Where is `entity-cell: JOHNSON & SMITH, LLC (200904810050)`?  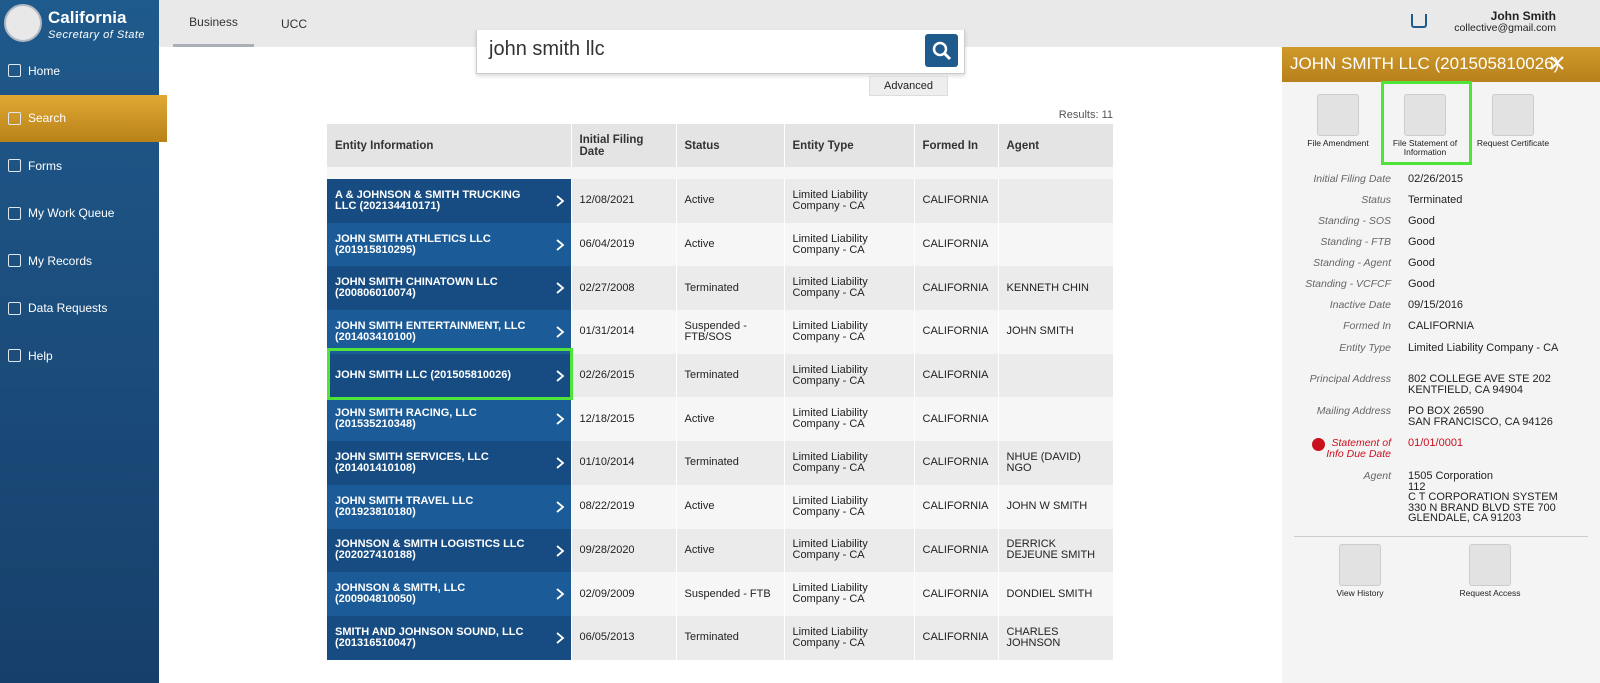
entity-cell: JOHNSON & SMITH, LLC (200904810050) is located at coordinates (449, 594).